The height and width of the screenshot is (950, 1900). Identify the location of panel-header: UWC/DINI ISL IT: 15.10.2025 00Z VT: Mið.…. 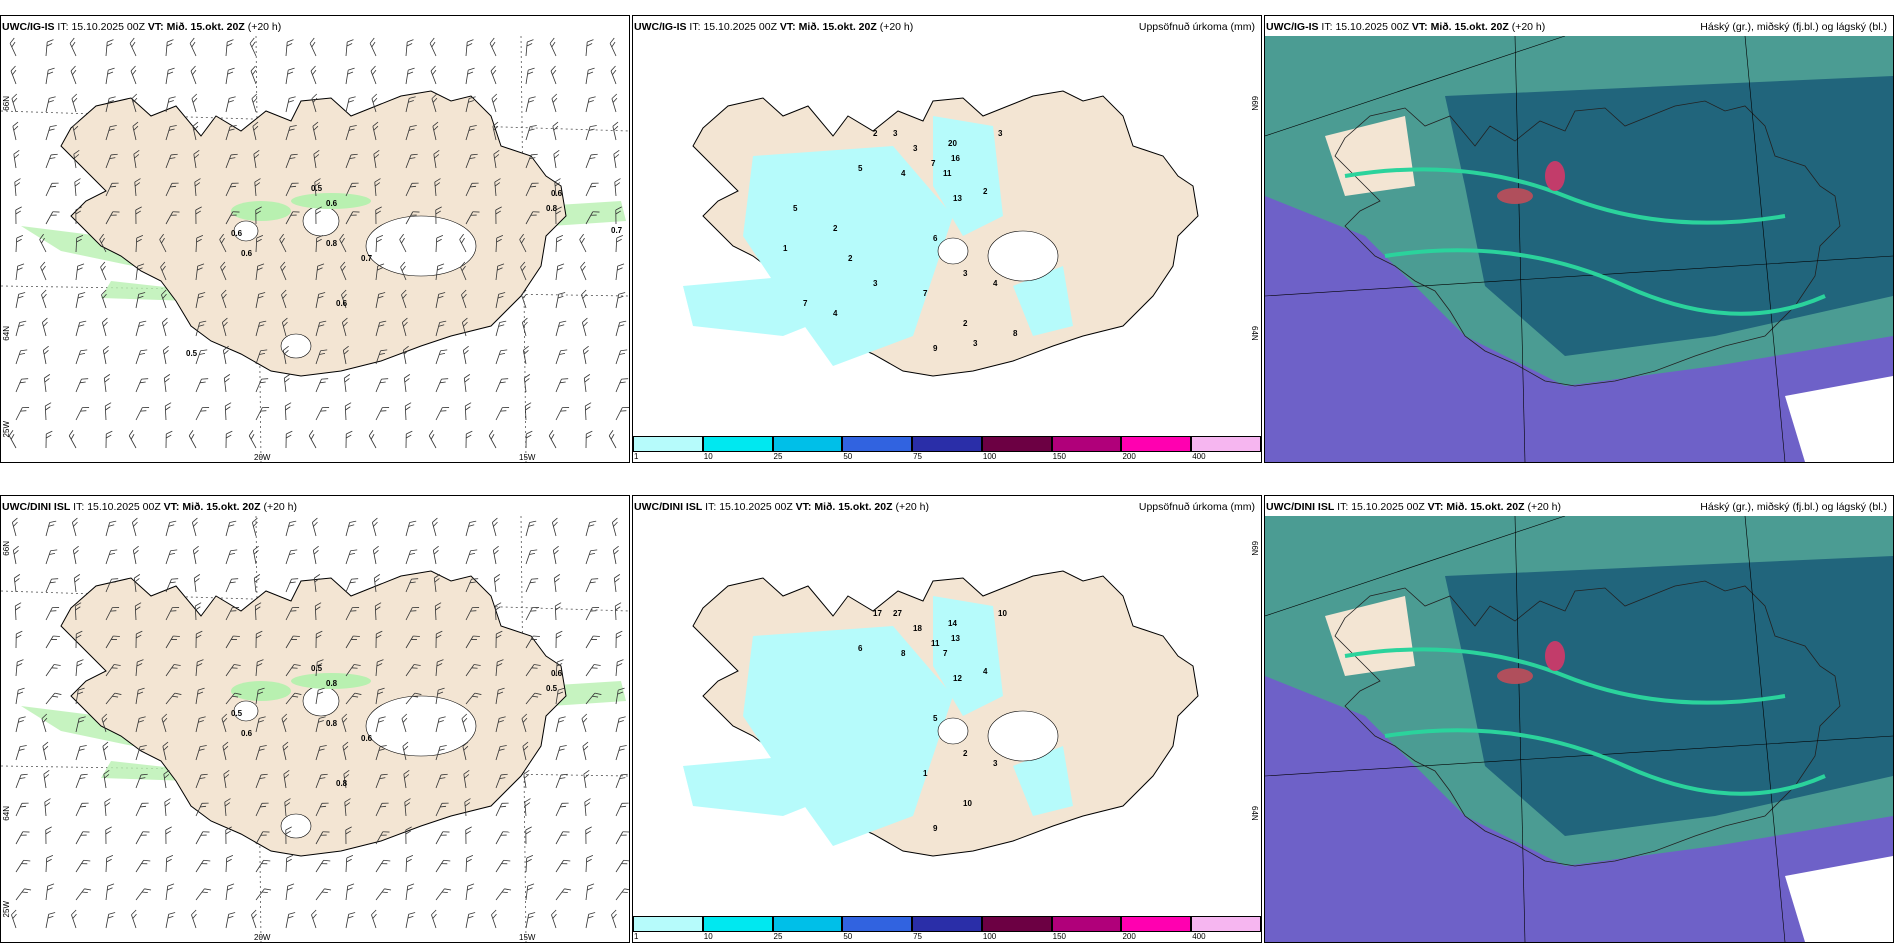
(150, 507).